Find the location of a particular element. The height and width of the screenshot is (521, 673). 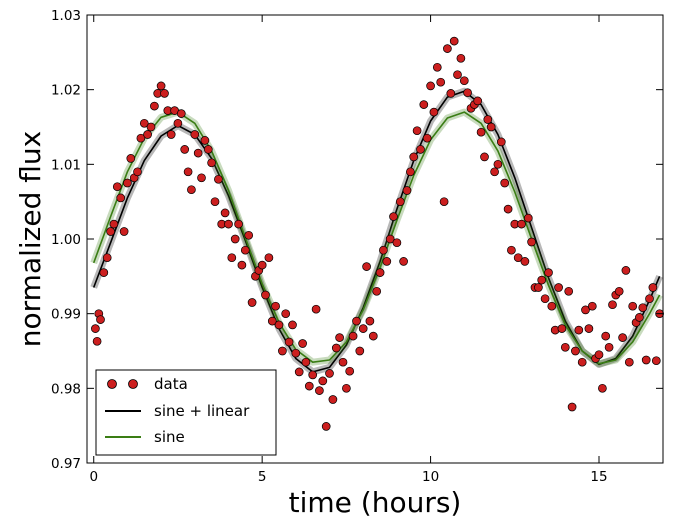

y-tick-label: 1.03 is located at coordinates (66, 16).